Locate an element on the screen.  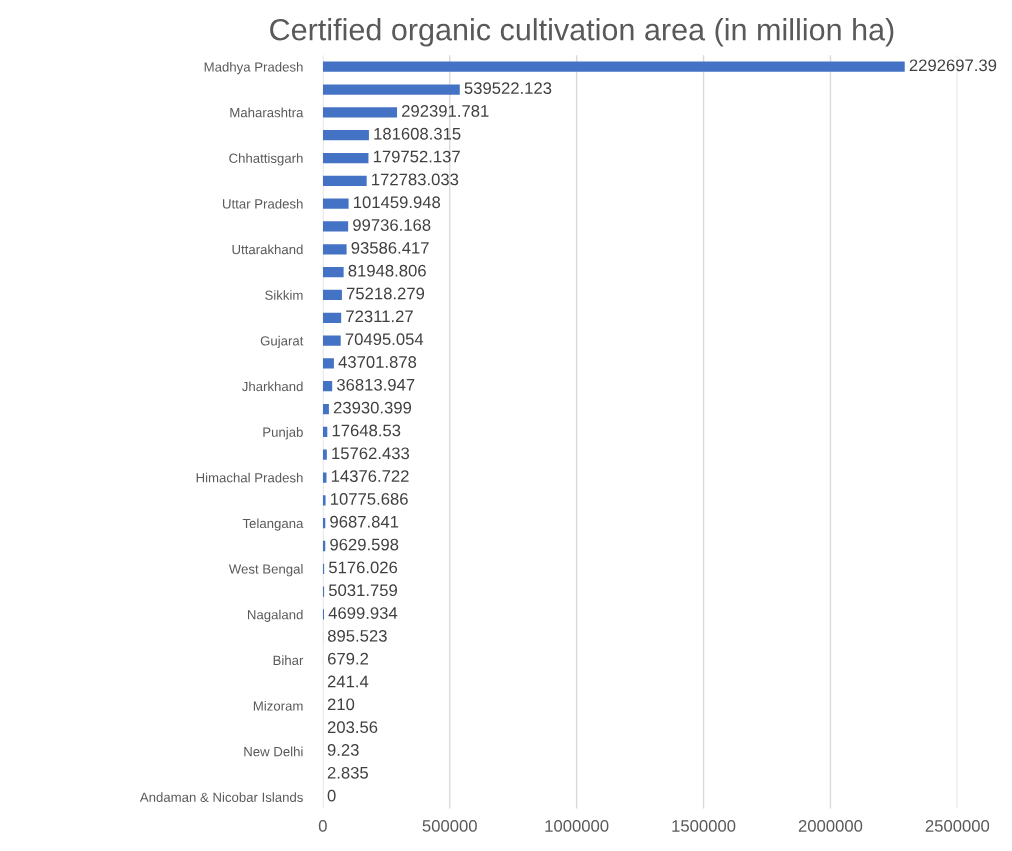
data-label: 101459.948 is located at coordinates (397, 202).